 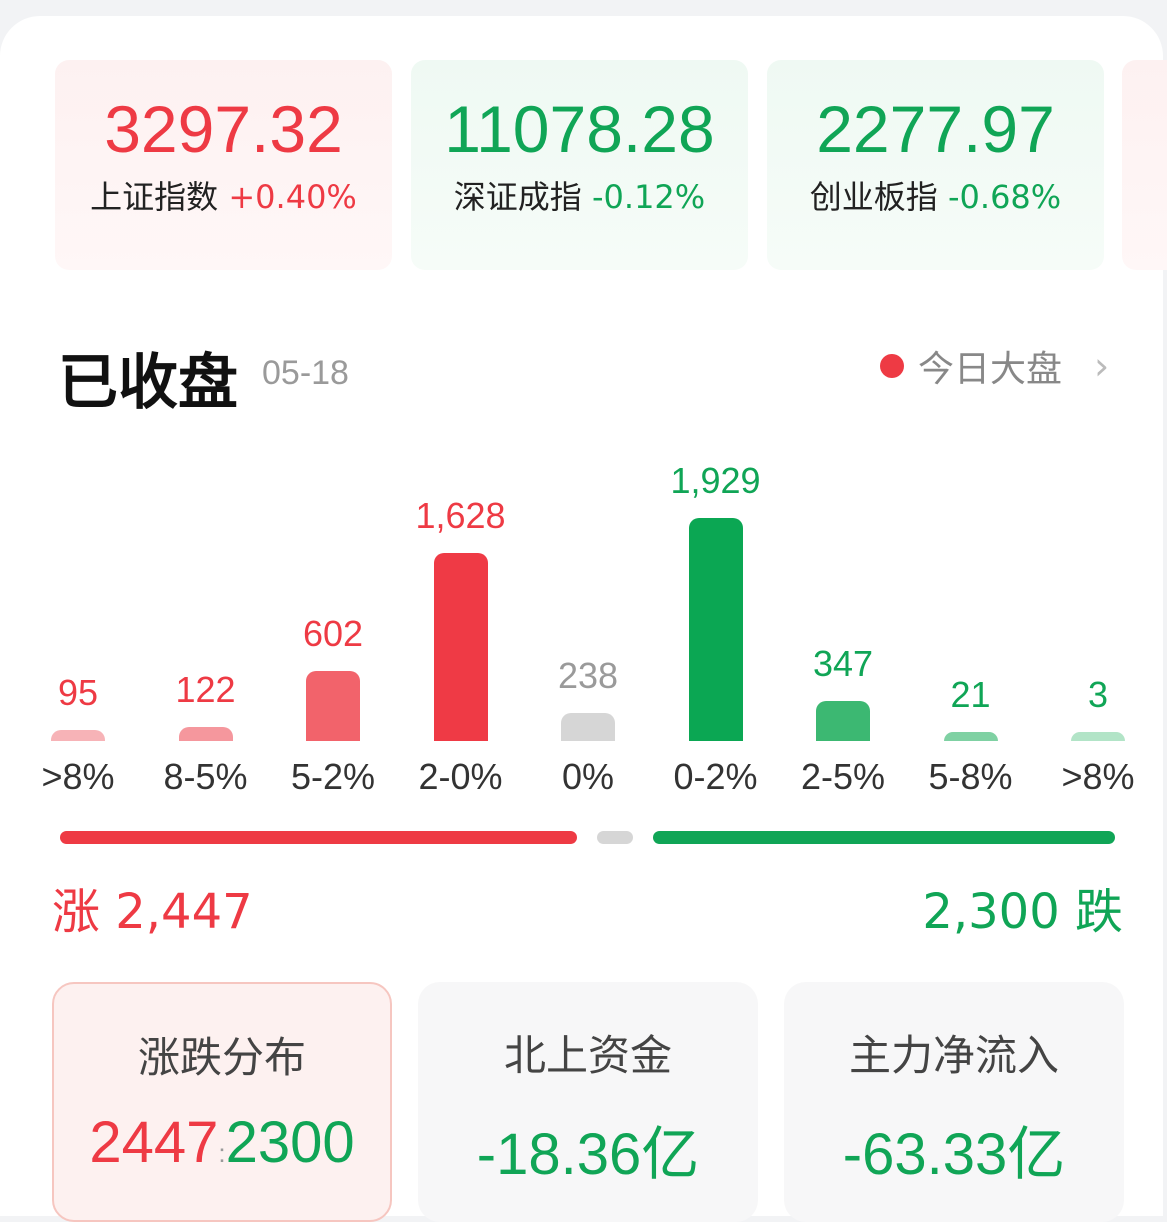 I want to click on down-ratio-bar, so click(x=884, y=837).